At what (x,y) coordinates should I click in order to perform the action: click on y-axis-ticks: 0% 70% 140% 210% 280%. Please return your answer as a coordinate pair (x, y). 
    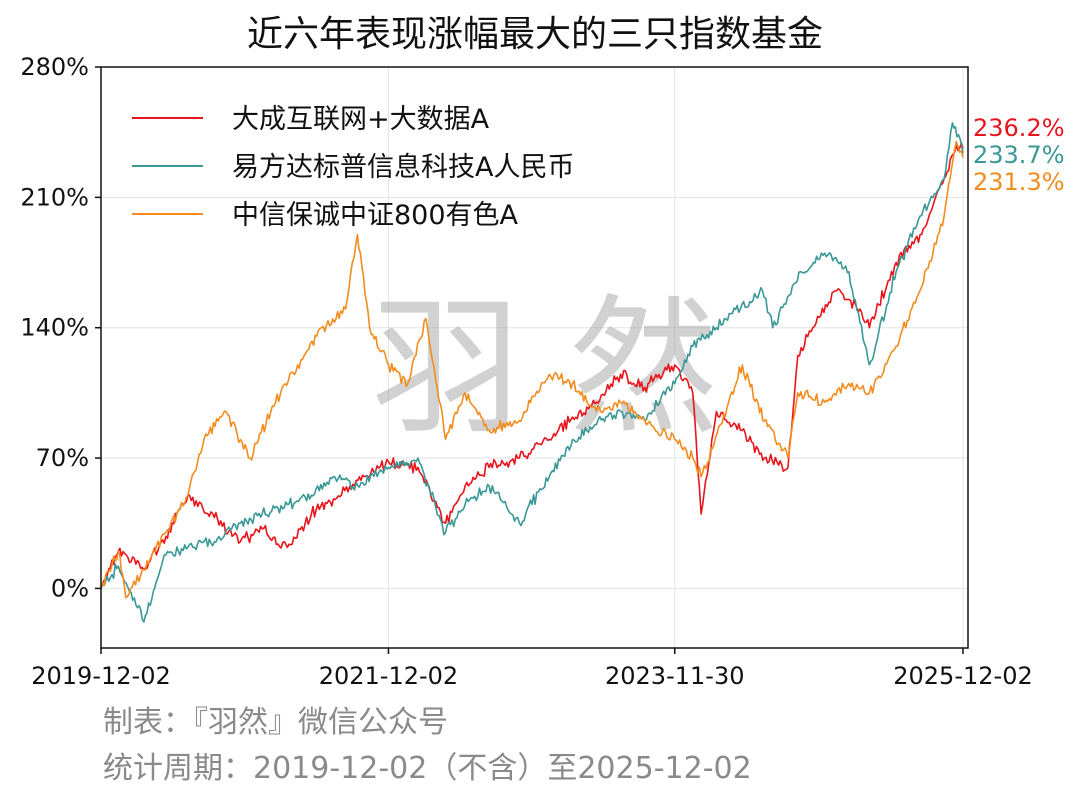
    Looking at the image, I should click on (60, 327).